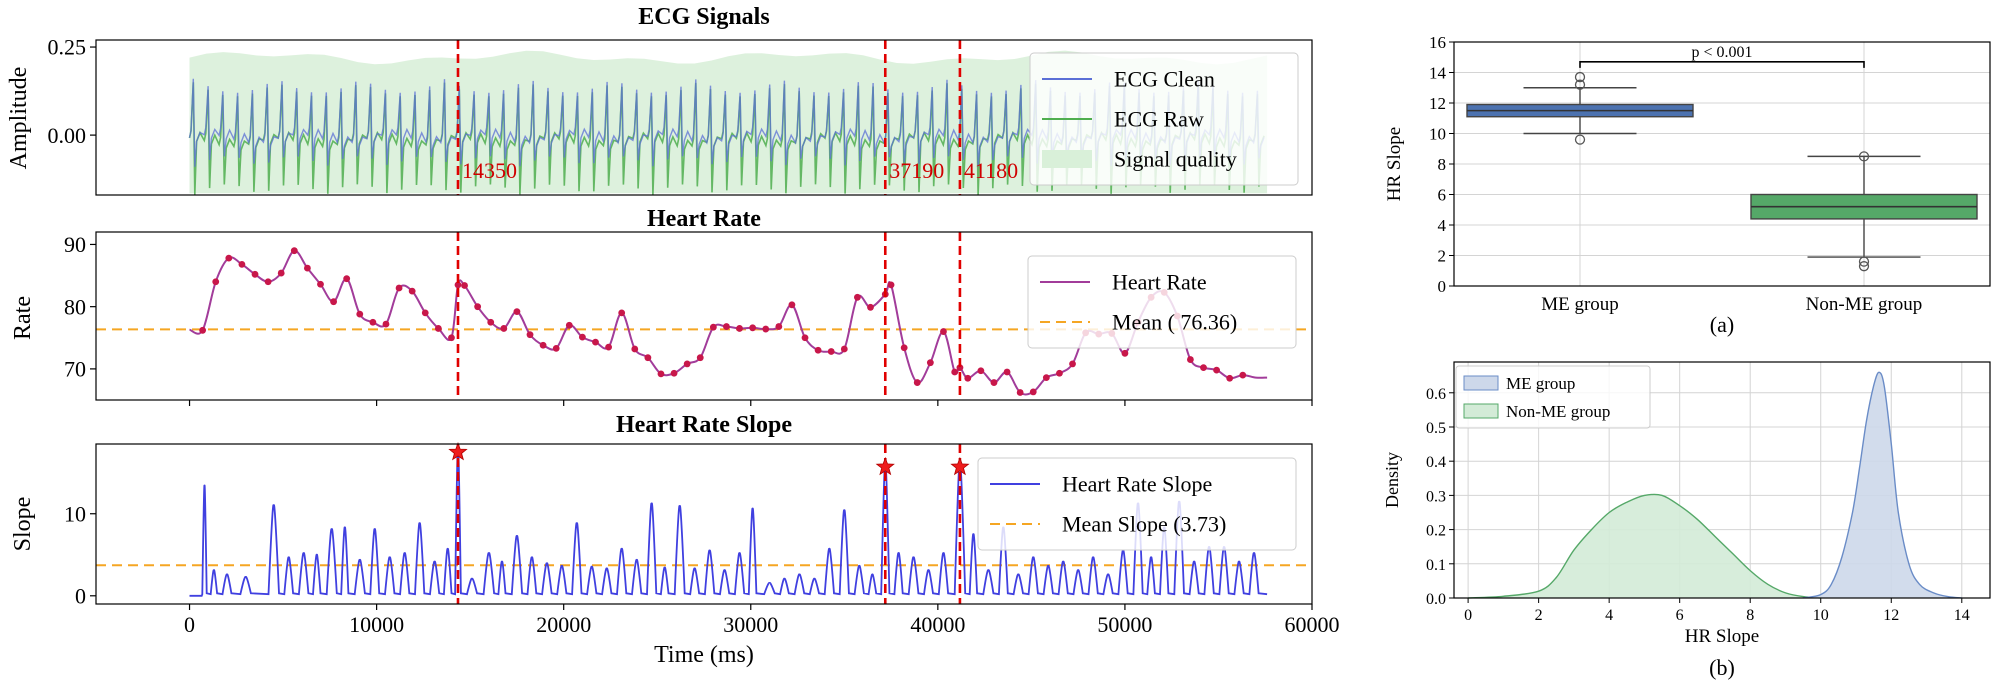 This screenshot has width=2005, height=700. I want to click on x-tick-label: 4, so click(1609, 615).